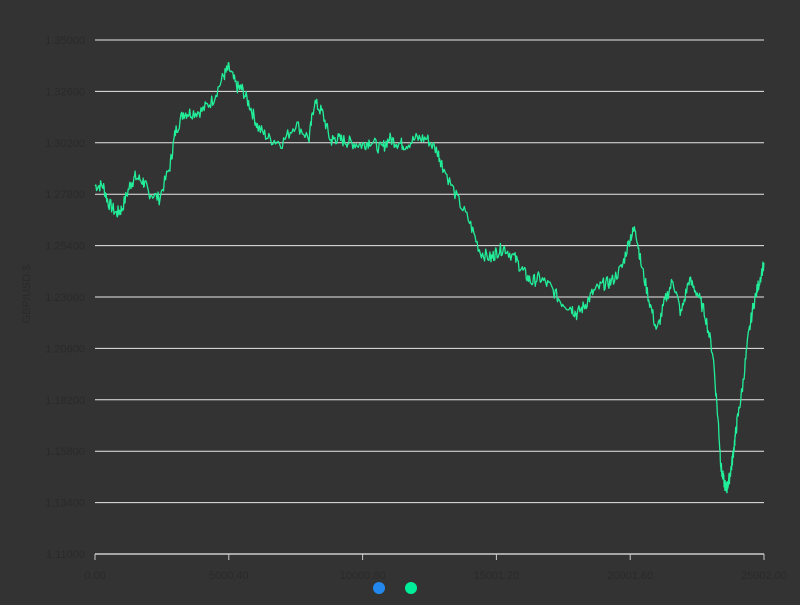 The height and width of the screenshot is (605, 800). I want to click on x-tick-label: 5000.40, so click(229, 576).